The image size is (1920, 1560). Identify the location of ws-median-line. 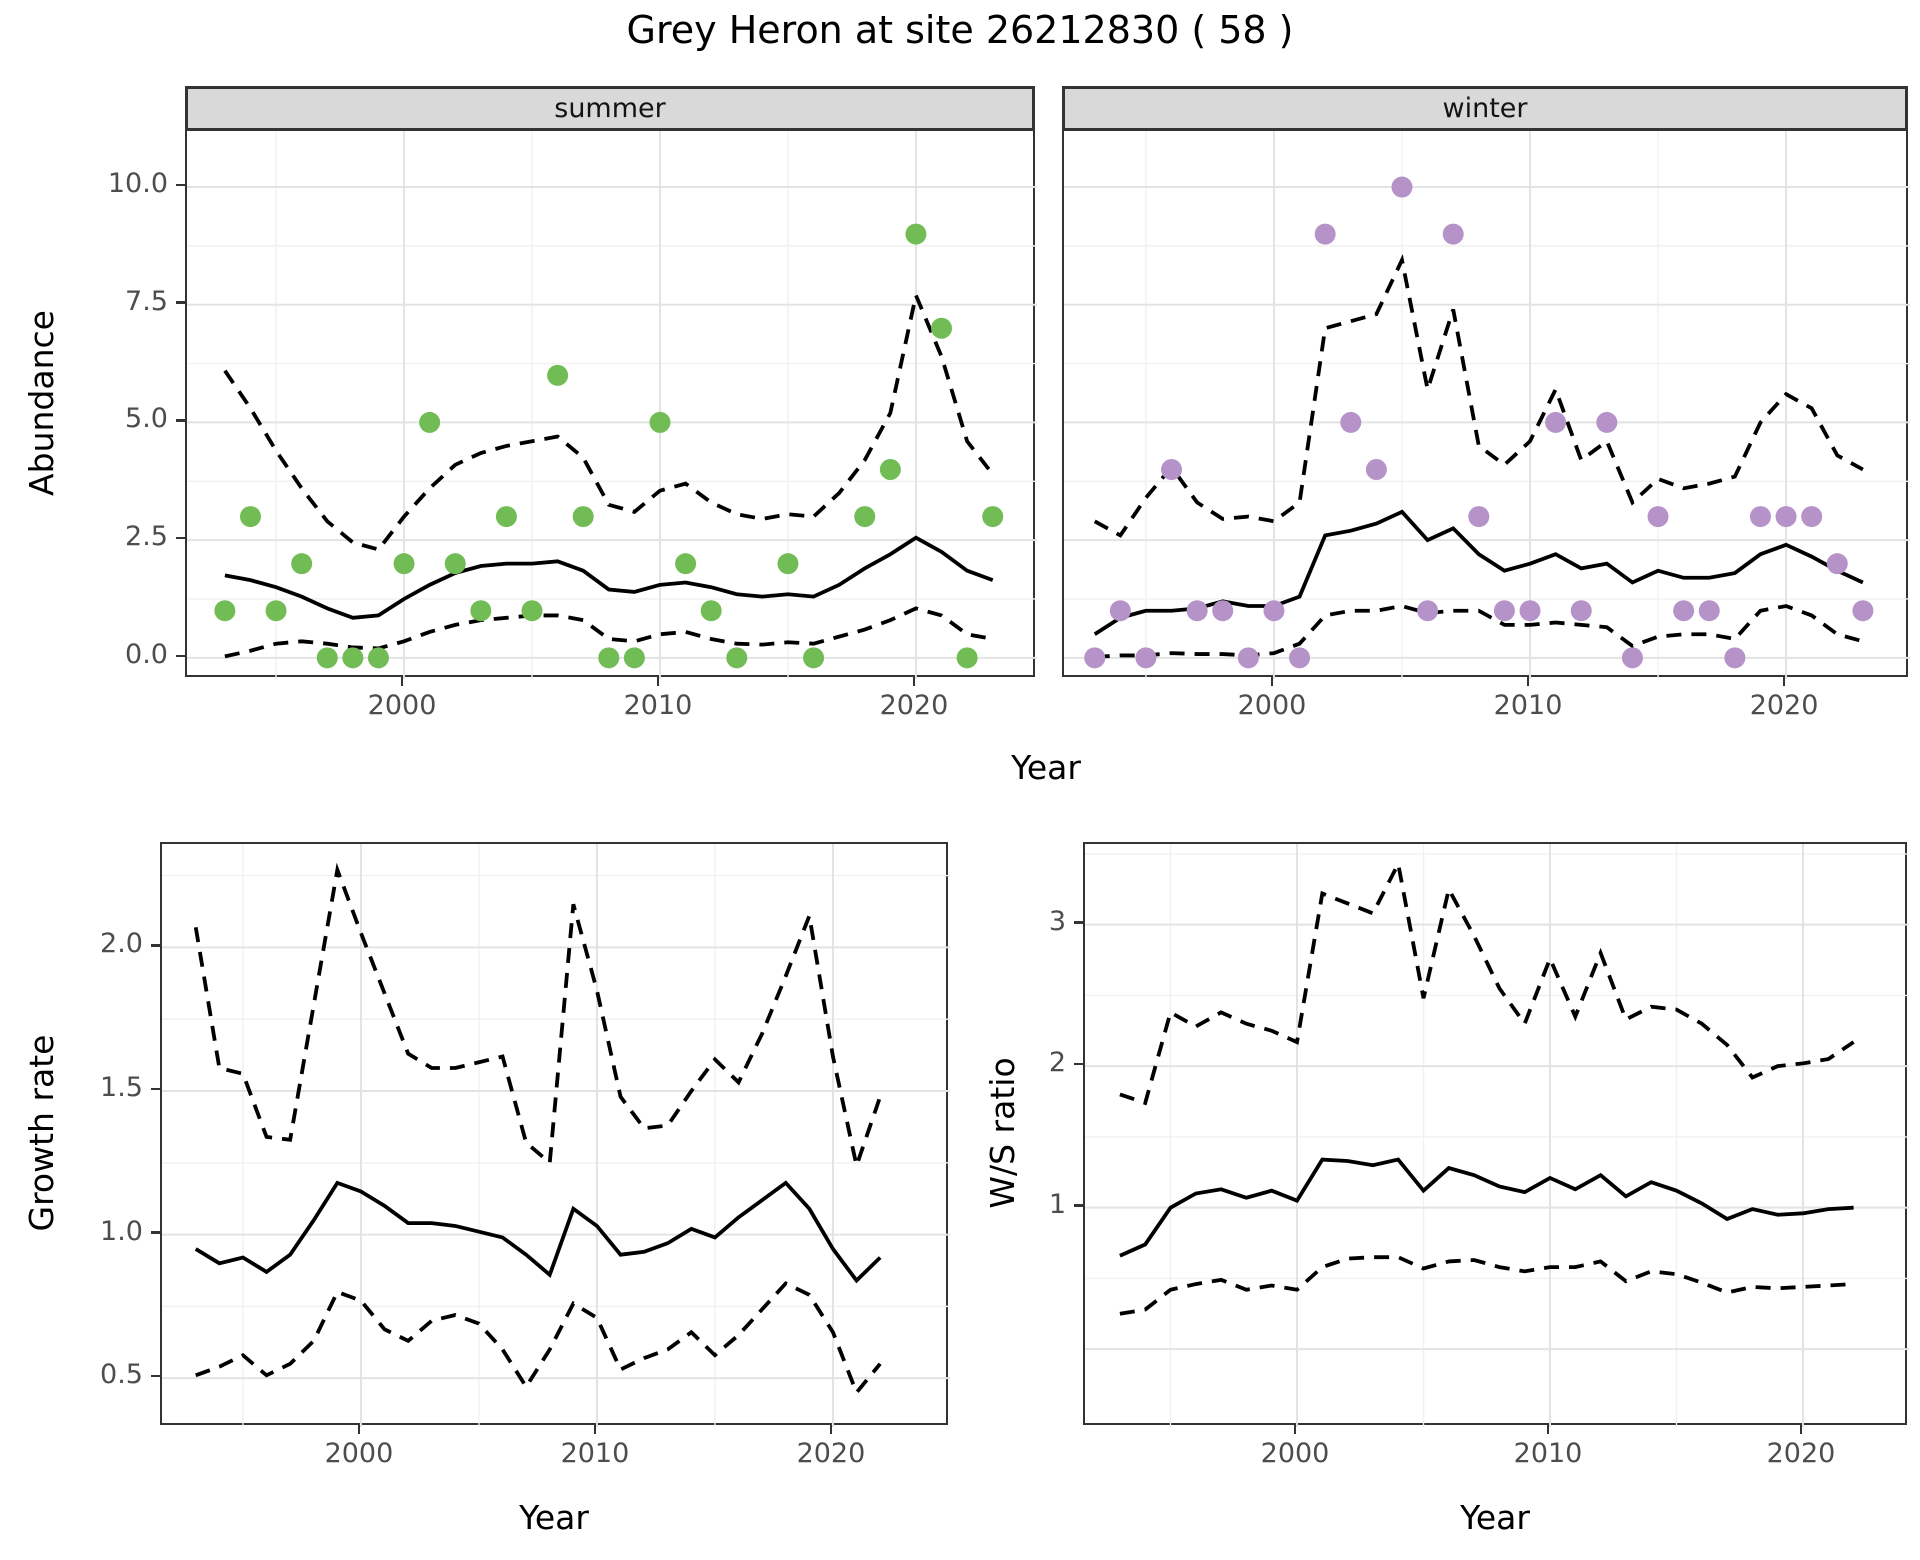
(1486, 1207).